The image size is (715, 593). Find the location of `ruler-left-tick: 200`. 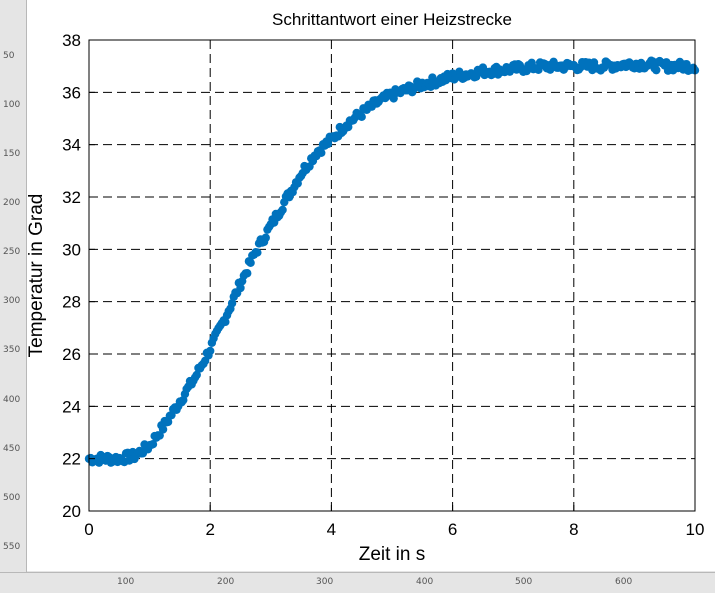

ruler-left-tick: 200 is located at coordinates (12, 203).